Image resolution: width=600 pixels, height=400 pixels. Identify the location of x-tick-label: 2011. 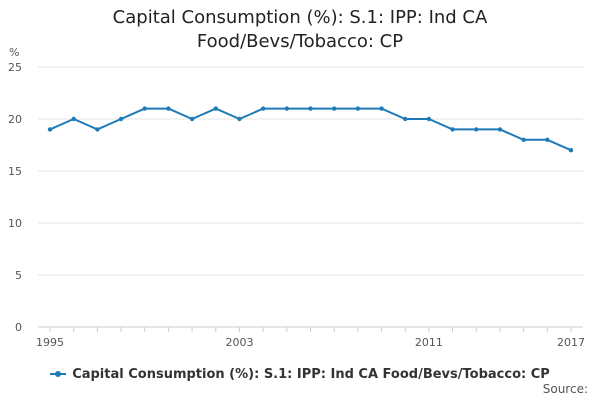
(429, 342).